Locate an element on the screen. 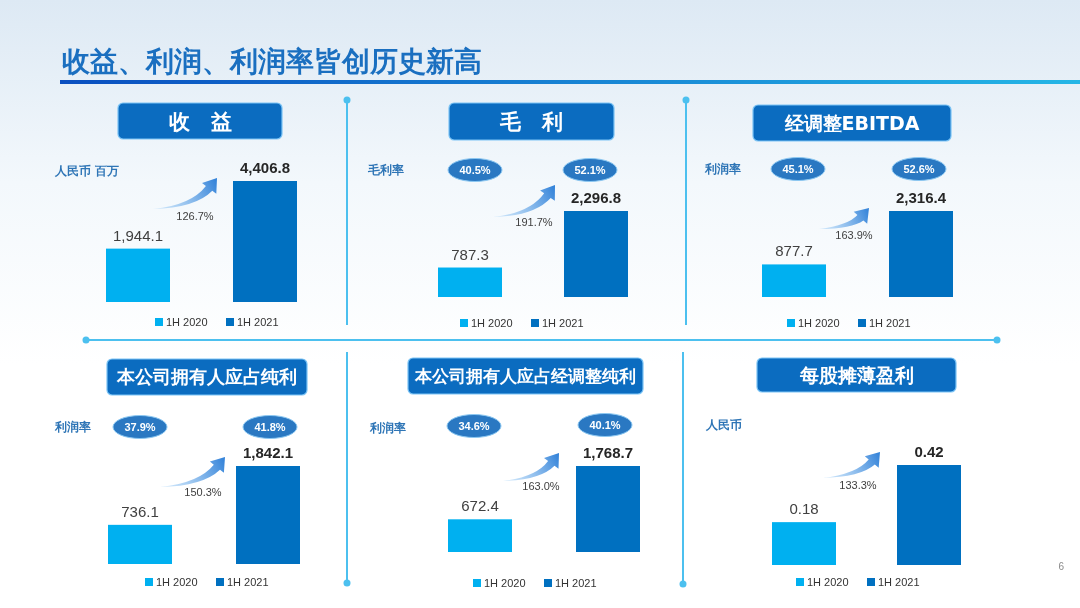 The height and width of the screenshot is (608, 1080). data-label: 2,316.4 is located at coordinates (921, 197).